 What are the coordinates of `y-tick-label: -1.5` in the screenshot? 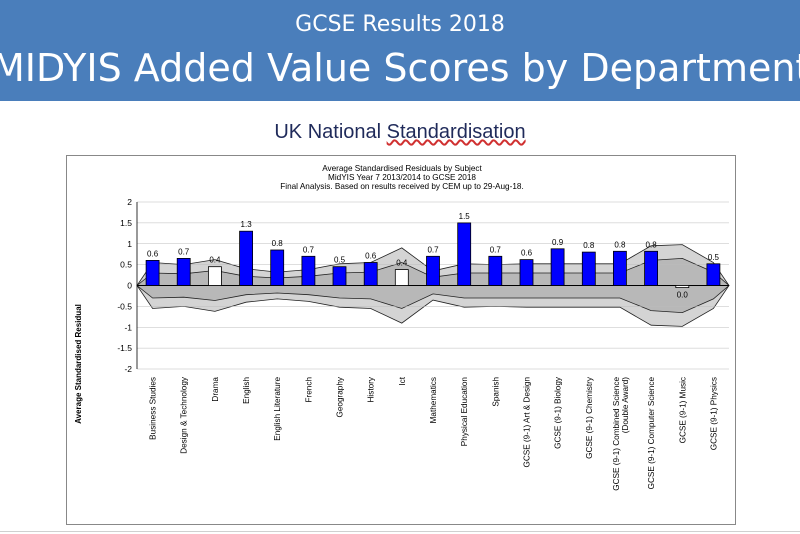 It's located at (124, 348).